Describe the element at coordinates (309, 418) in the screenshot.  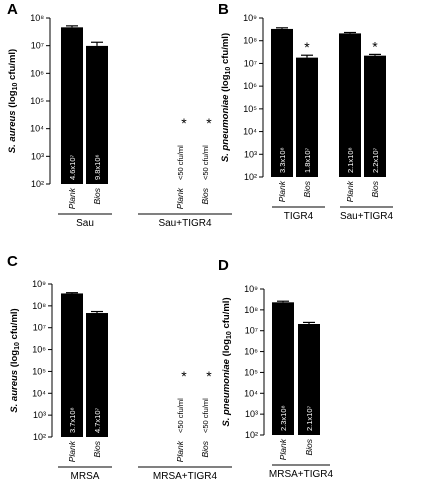
I see `bar-value-label: 2.1x10⁷` at that location.